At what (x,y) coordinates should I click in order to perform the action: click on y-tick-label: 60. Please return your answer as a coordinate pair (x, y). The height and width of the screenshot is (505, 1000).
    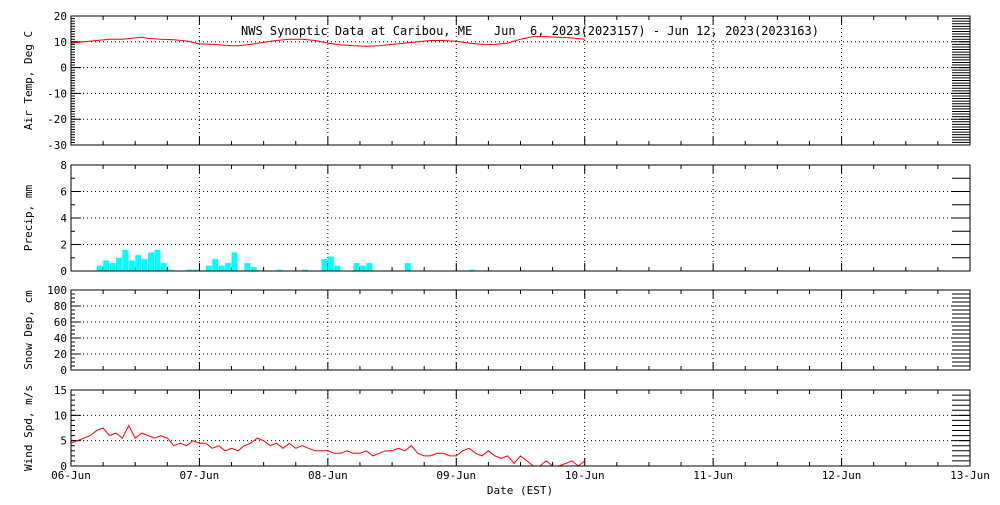
    Looking at the image, I should click on (60, 322).